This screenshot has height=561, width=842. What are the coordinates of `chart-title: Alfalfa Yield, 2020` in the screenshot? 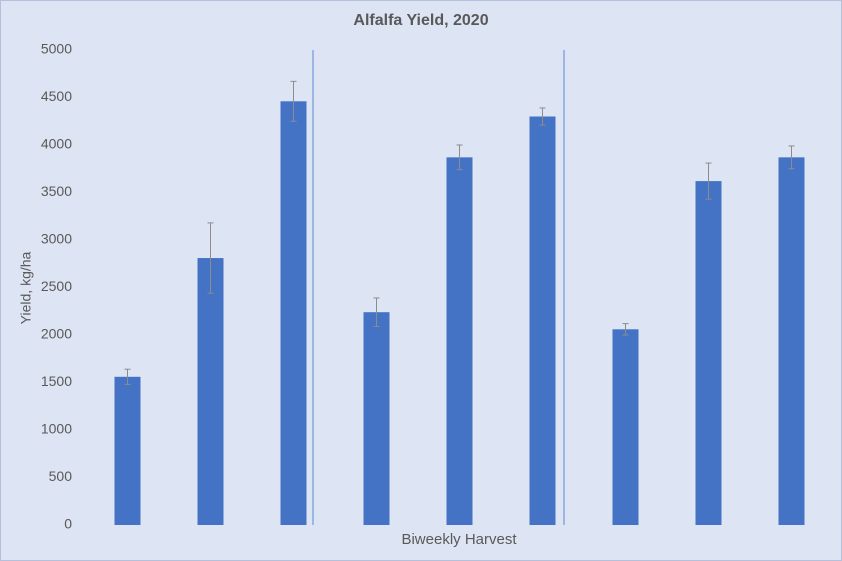 It's located at (420, 20).